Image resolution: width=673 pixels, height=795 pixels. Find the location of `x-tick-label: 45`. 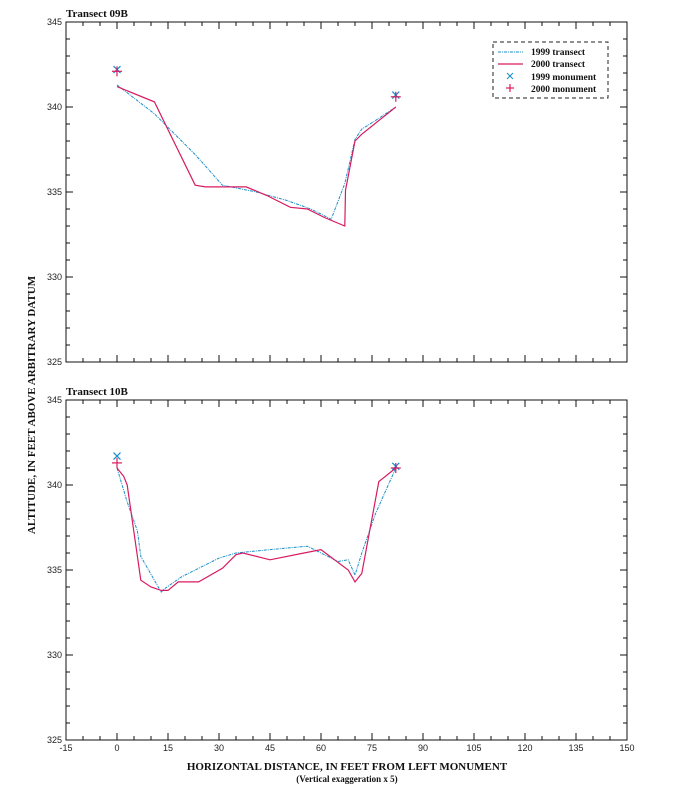

x-tick-label: 45 is located at coordinates (270, 748).